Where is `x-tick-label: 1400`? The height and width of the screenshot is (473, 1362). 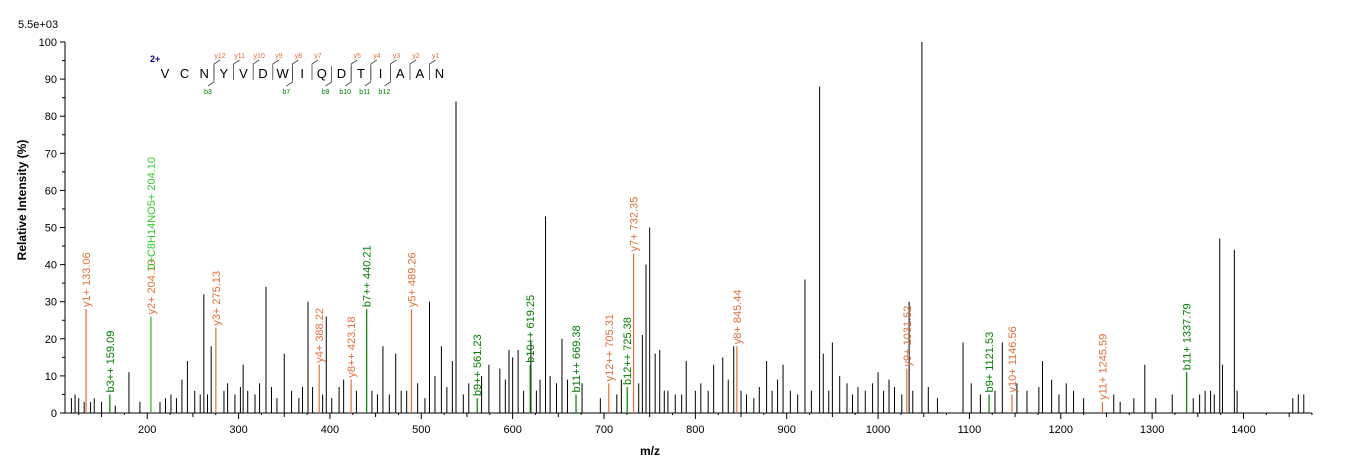
x-tick-label: 1400 is located at coordinates (1243, 430).